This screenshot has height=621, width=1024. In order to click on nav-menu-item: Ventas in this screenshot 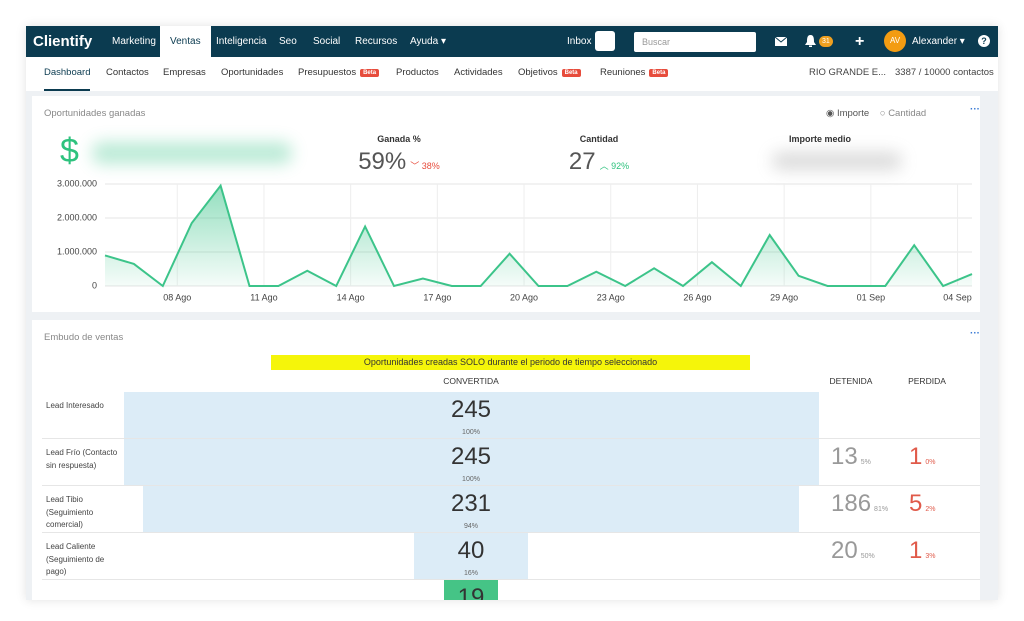, I will do `click(185, 41)`.